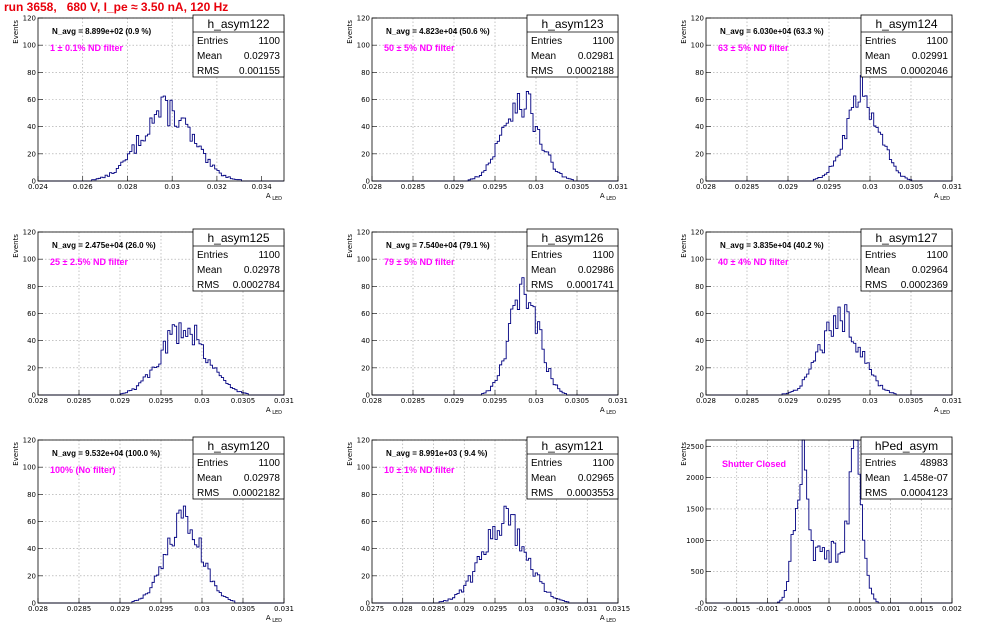 The height and width of the screenshot is (622, 996). I want to click on x-tick-label: 0.001, so click(890, 609).